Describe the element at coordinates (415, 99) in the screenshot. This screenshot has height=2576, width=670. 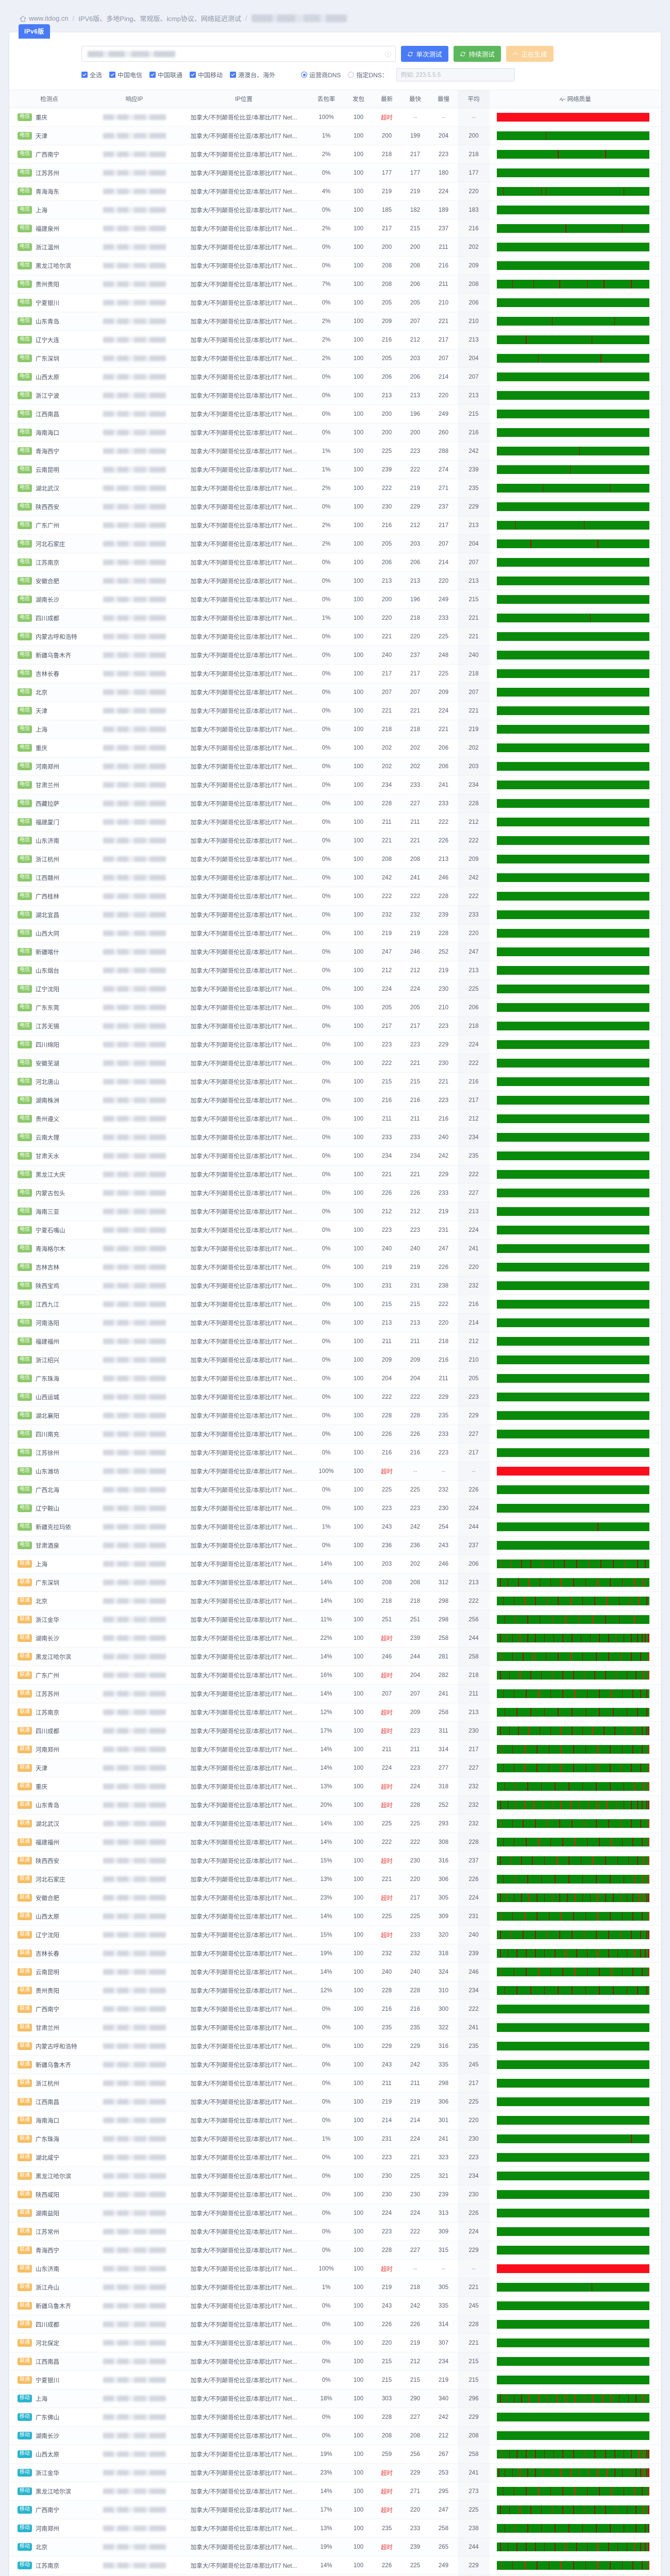
I see `col-fastest: 最快` at that location.